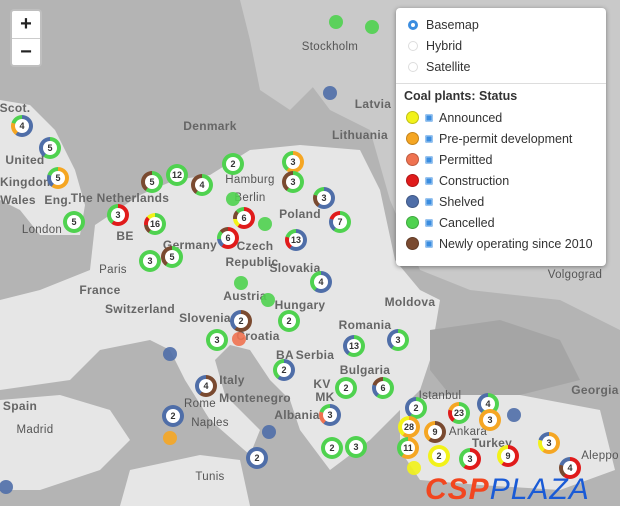 This screenshot has height=506, width=620. What do you see at coordinates (155, 224) in the screenshot?
I see `plant-cluster-marker: 16` at bounding box center [155, 224].